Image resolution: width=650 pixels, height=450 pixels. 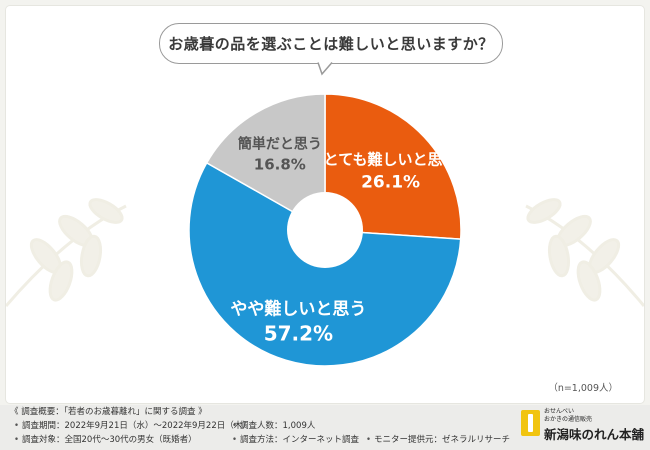 I want to click on survey-target: • 調査対象：全国20代～30代の男女（既婚者）, so click(x=105, y=440).